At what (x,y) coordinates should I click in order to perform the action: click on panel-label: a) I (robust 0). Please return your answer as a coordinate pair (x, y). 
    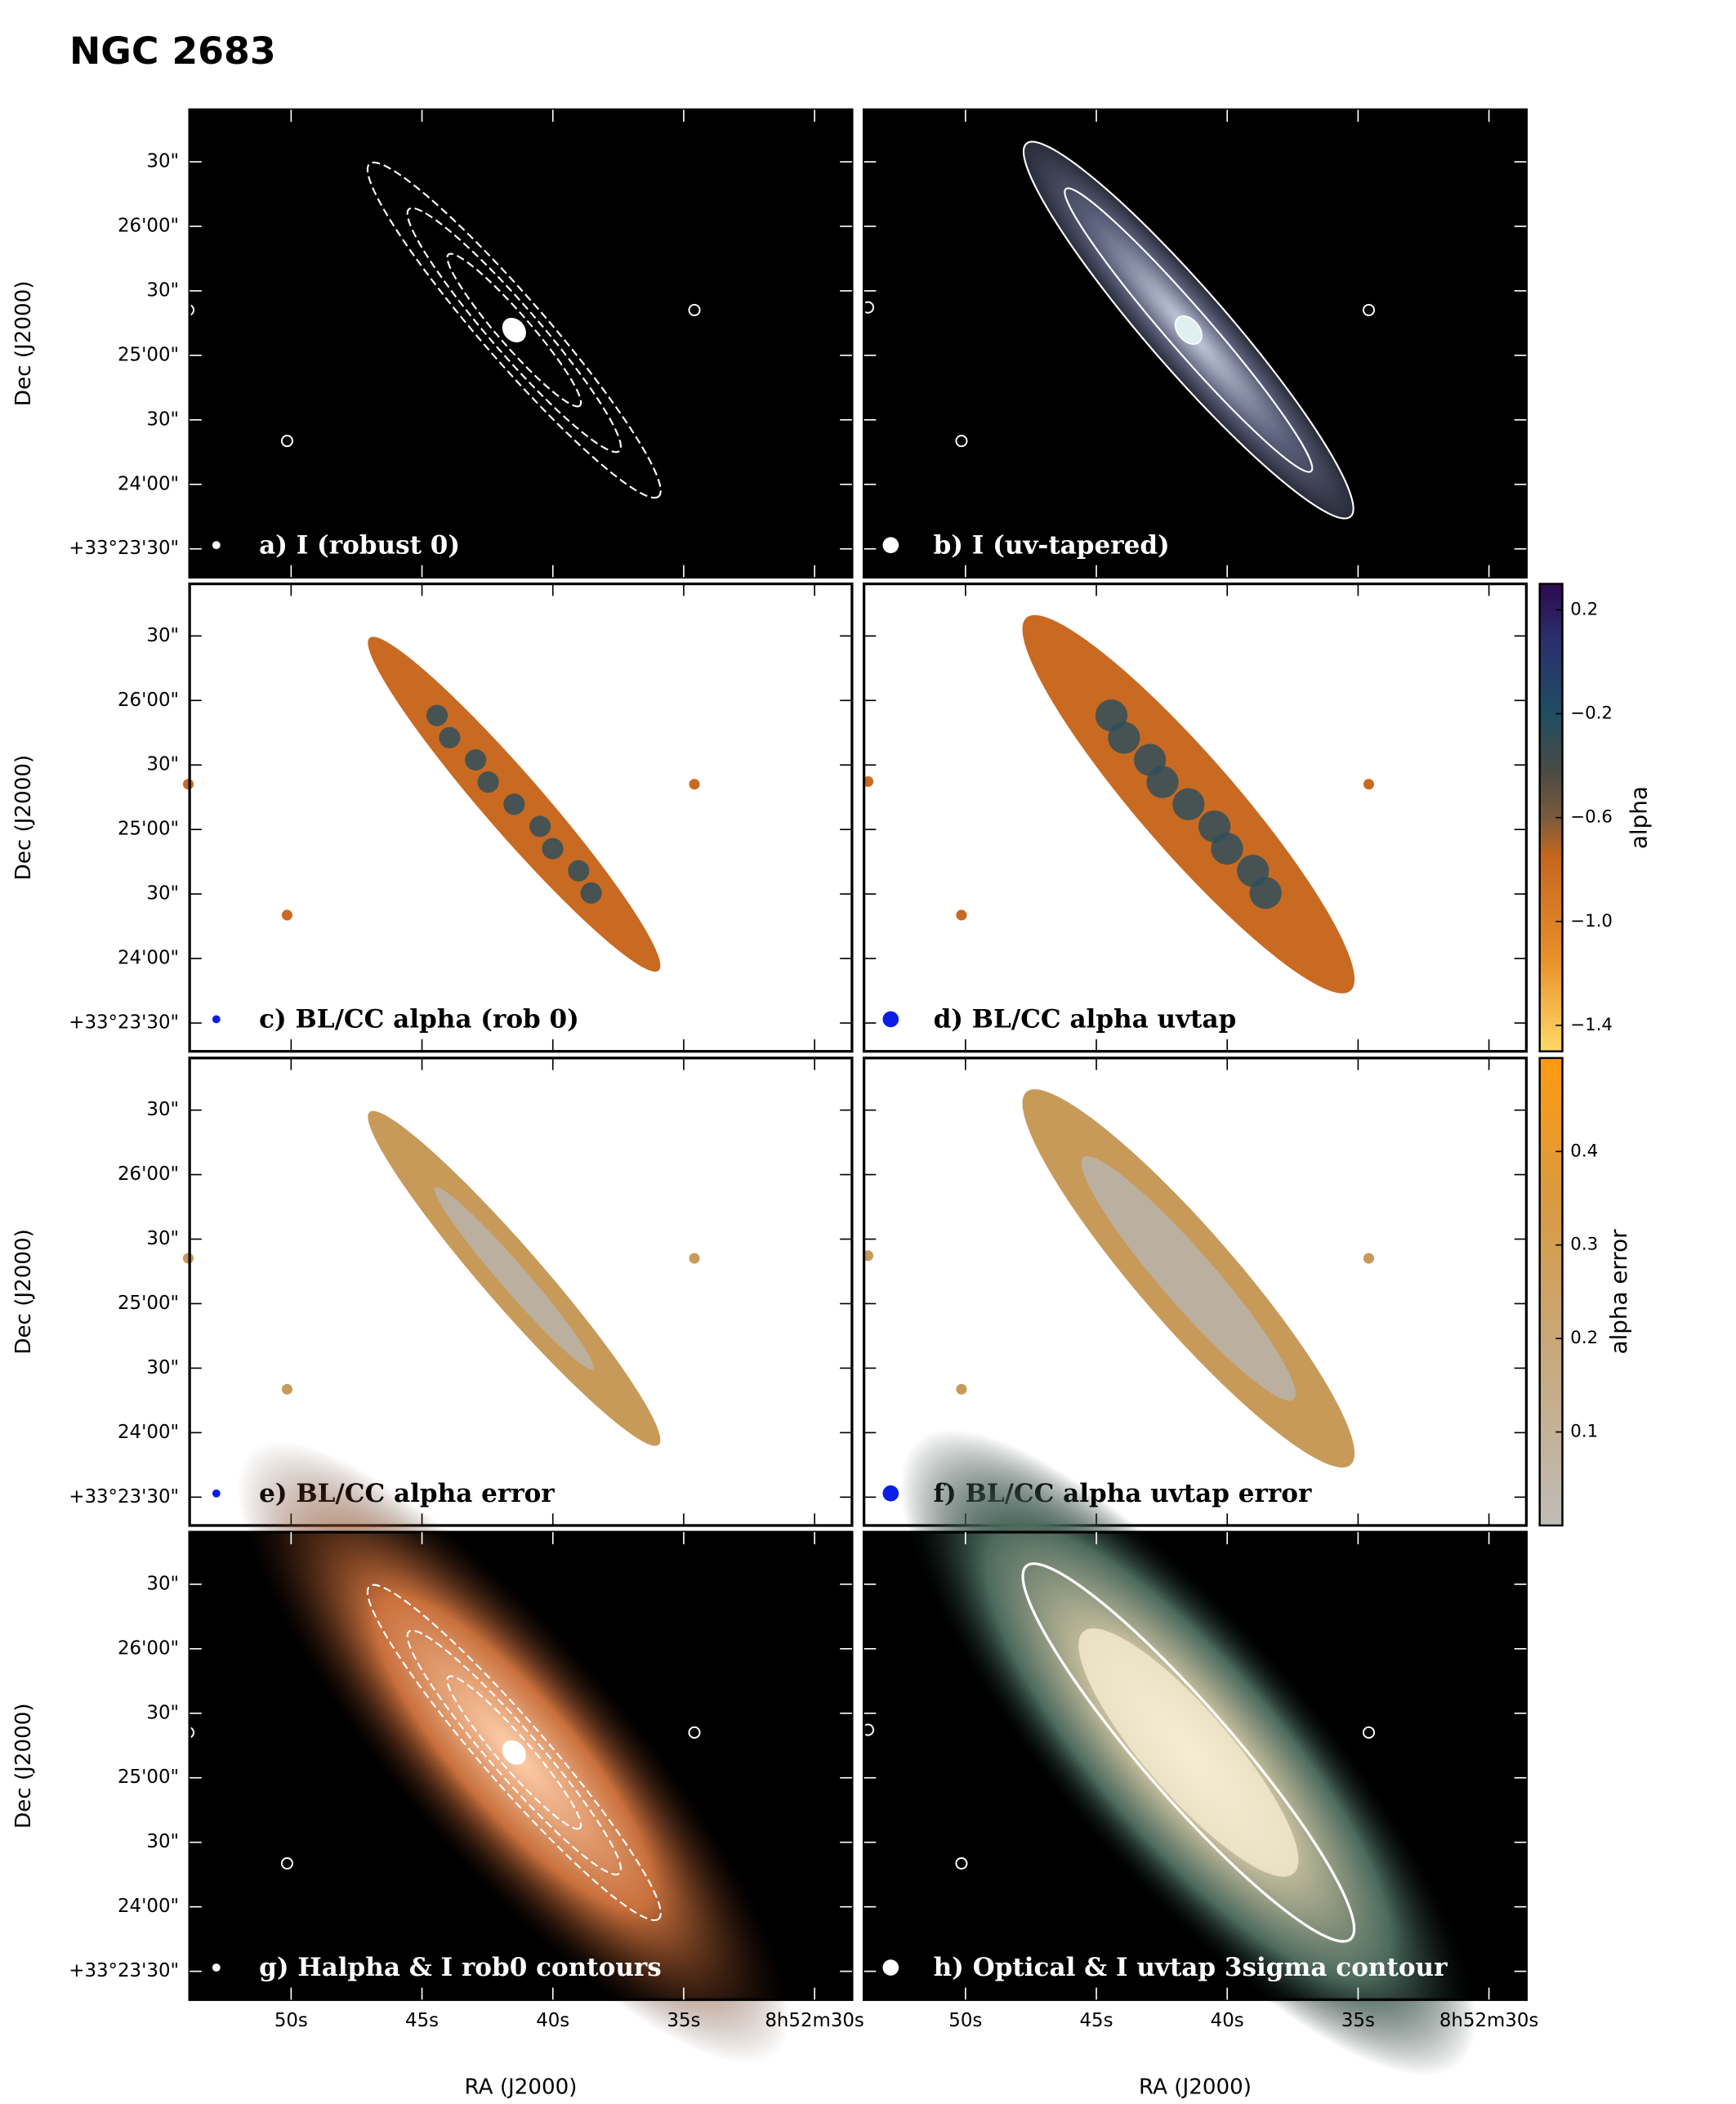
    Looking at the image, I should click on (360, 545).